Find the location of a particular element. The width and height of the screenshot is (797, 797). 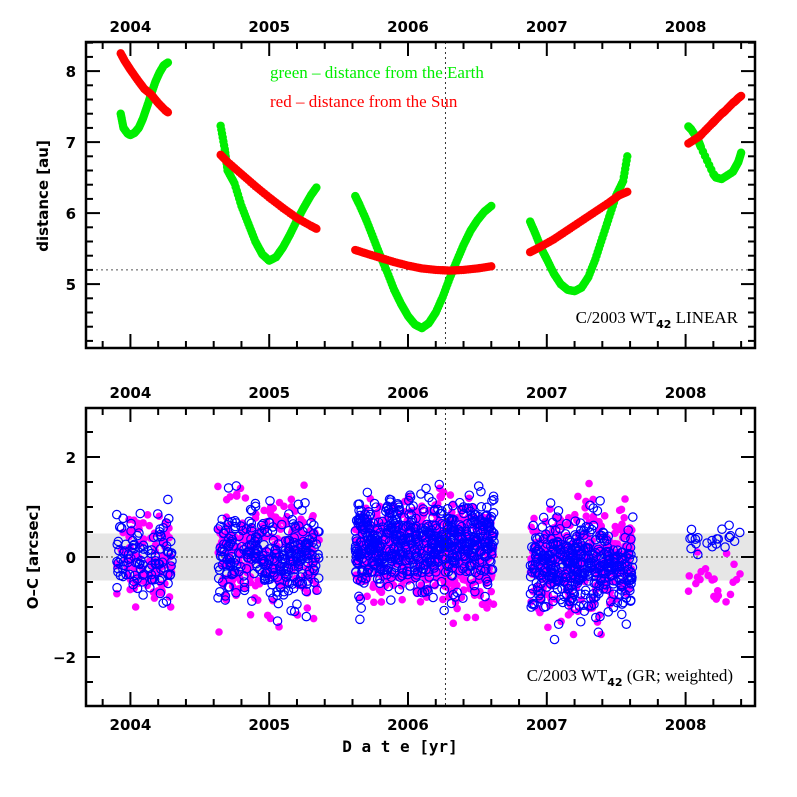

top-annotation-subscript: 42 is located at coordinates (663, 324).